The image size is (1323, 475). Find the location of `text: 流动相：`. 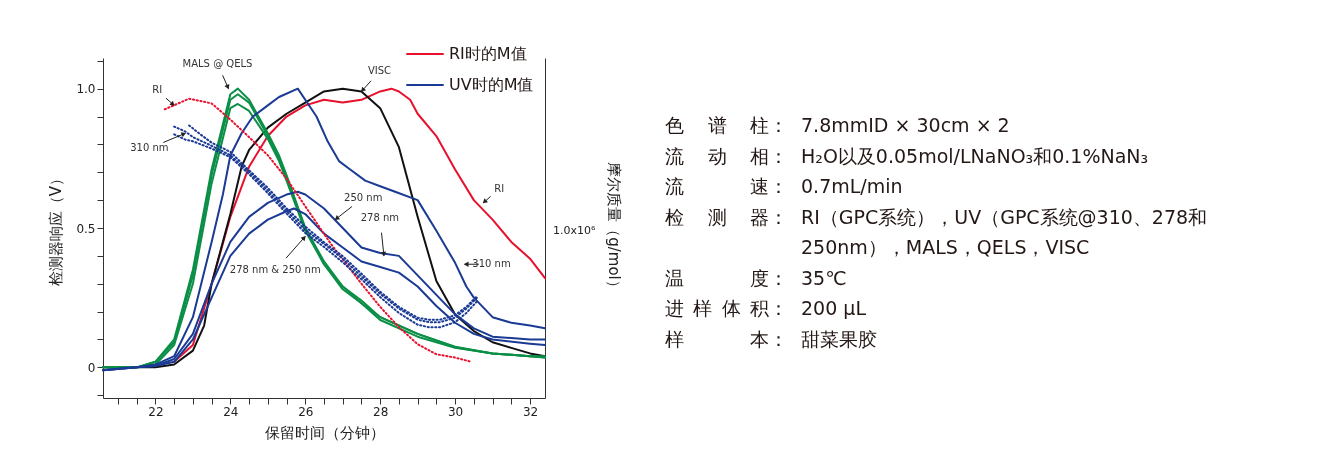

text: 流动相： is located at coordinates (726, 156).